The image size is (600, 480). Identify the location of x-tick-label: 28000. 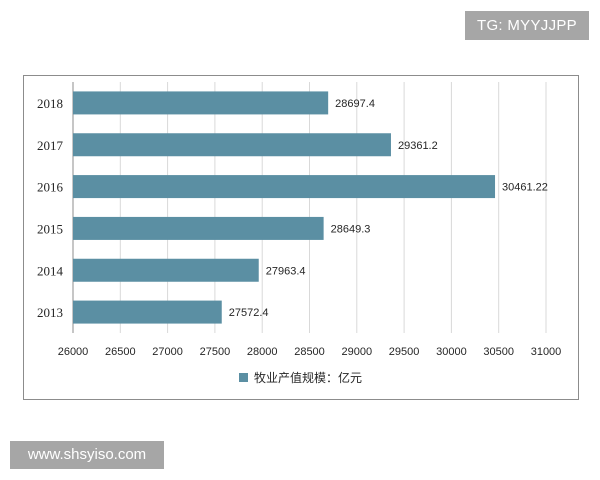
(262, 352).